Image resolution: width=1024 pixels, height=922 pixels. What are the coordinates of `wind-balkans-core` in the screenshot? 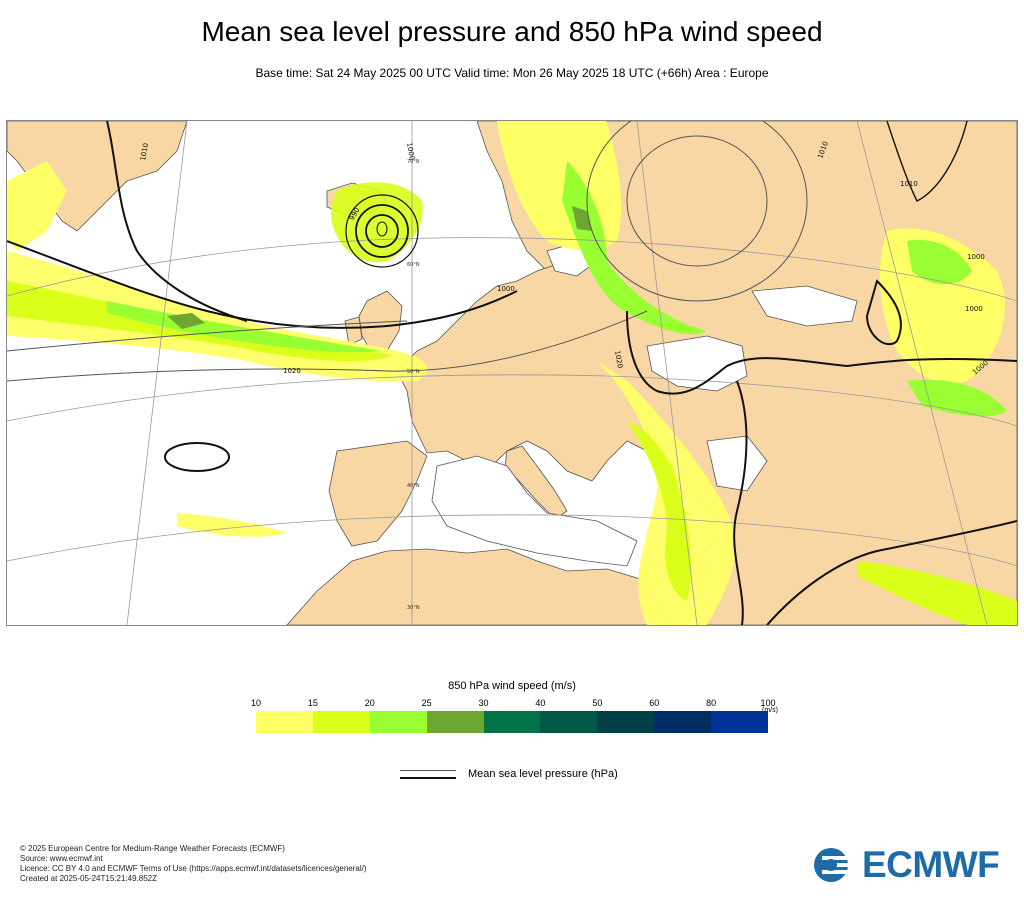 It's located at (659, 511).